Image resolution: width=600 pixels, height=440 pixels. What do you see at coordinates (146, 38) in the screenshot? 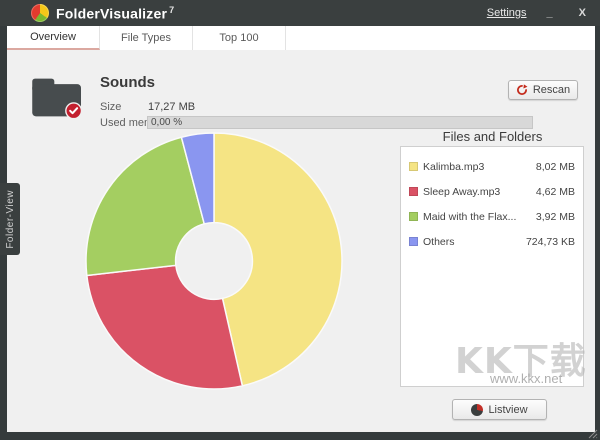
I see `tab-file-types: File Types` at bounding box center [146, 38].